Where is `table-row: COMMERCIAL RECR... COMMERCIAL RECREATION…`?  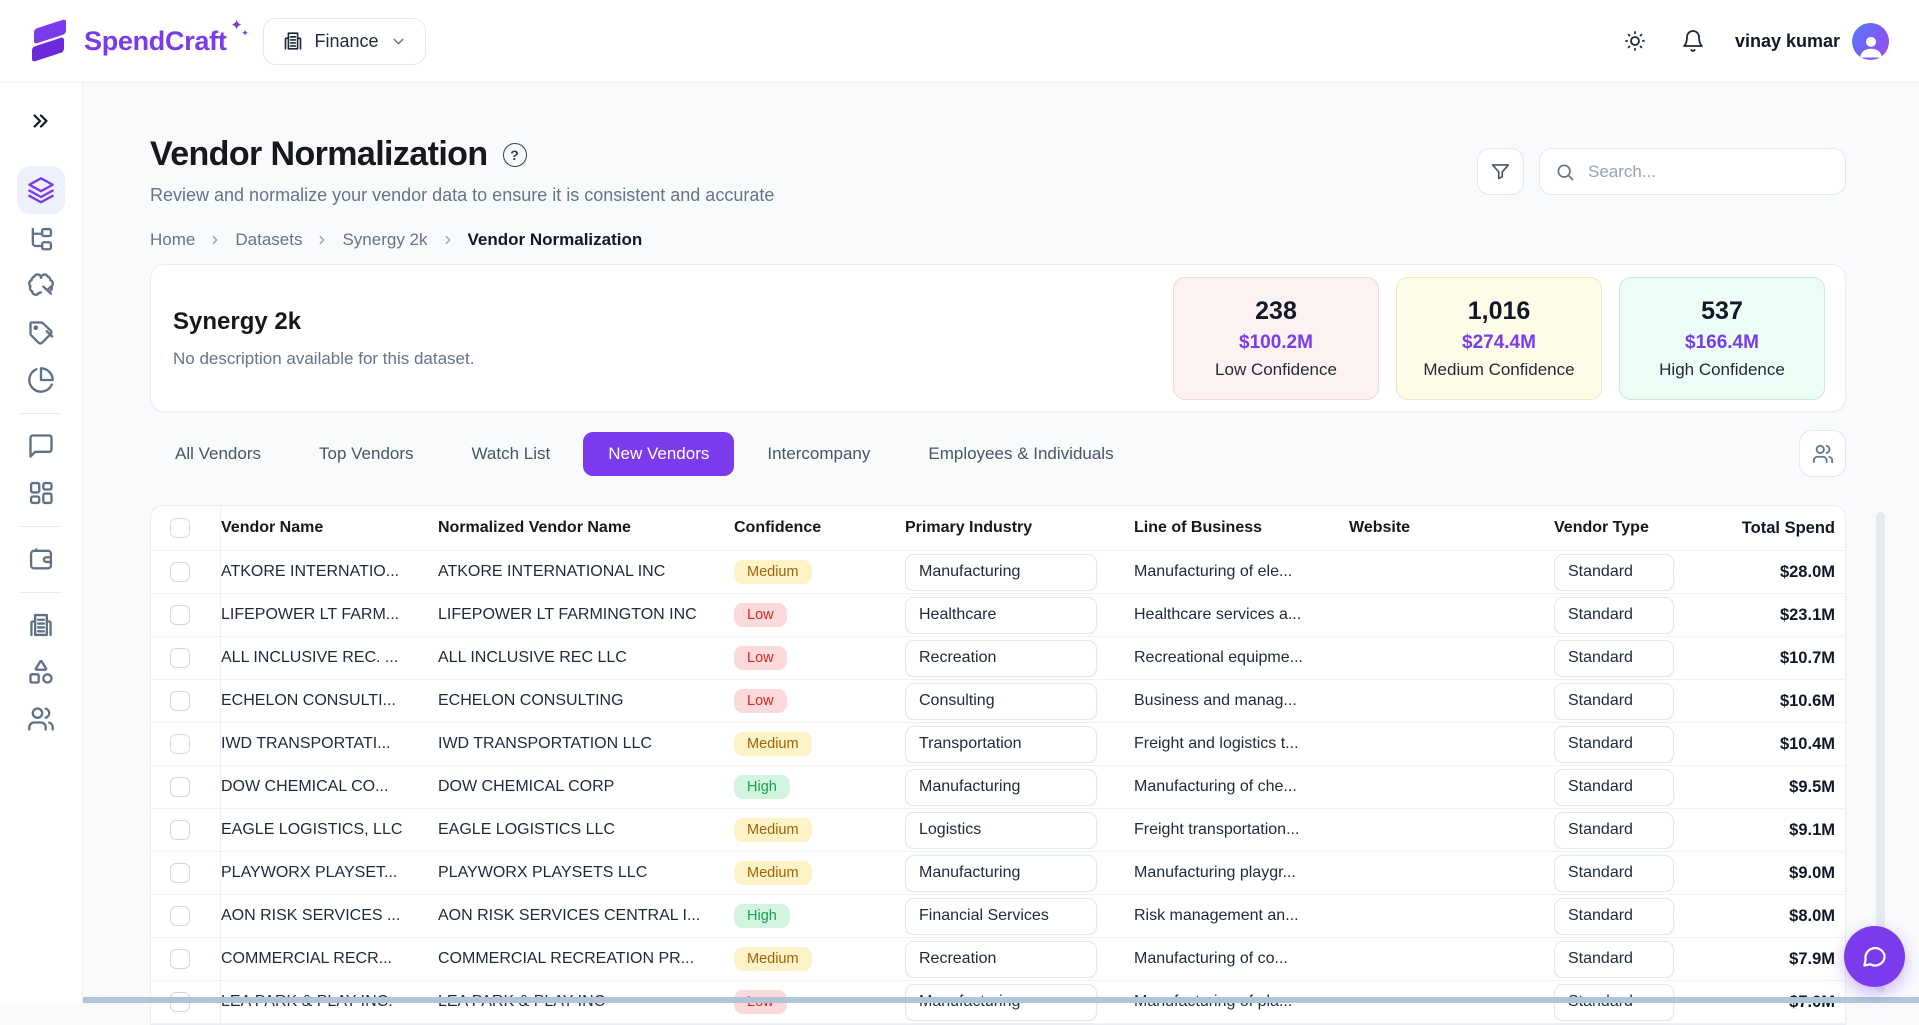
table-row: COMMERCIAL RECR... COMMERCIAL RECREATION… is located at coordinates (998, 959).